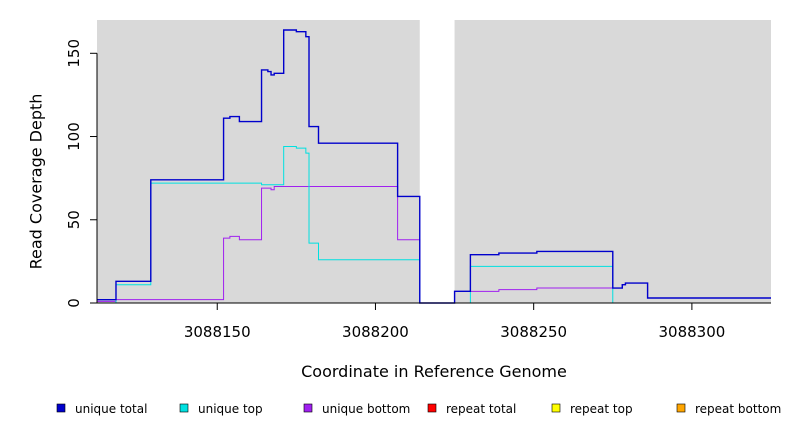  I want to click on legend-label: repeat bottom, so click(738, 409).